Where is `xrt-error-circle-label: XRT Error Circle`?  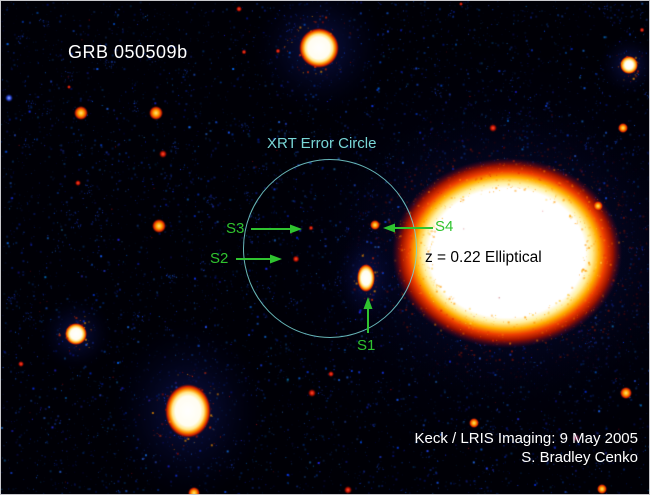 xrt-error-circle-label: XRT Error Circle is located at coordinates (322, 143).